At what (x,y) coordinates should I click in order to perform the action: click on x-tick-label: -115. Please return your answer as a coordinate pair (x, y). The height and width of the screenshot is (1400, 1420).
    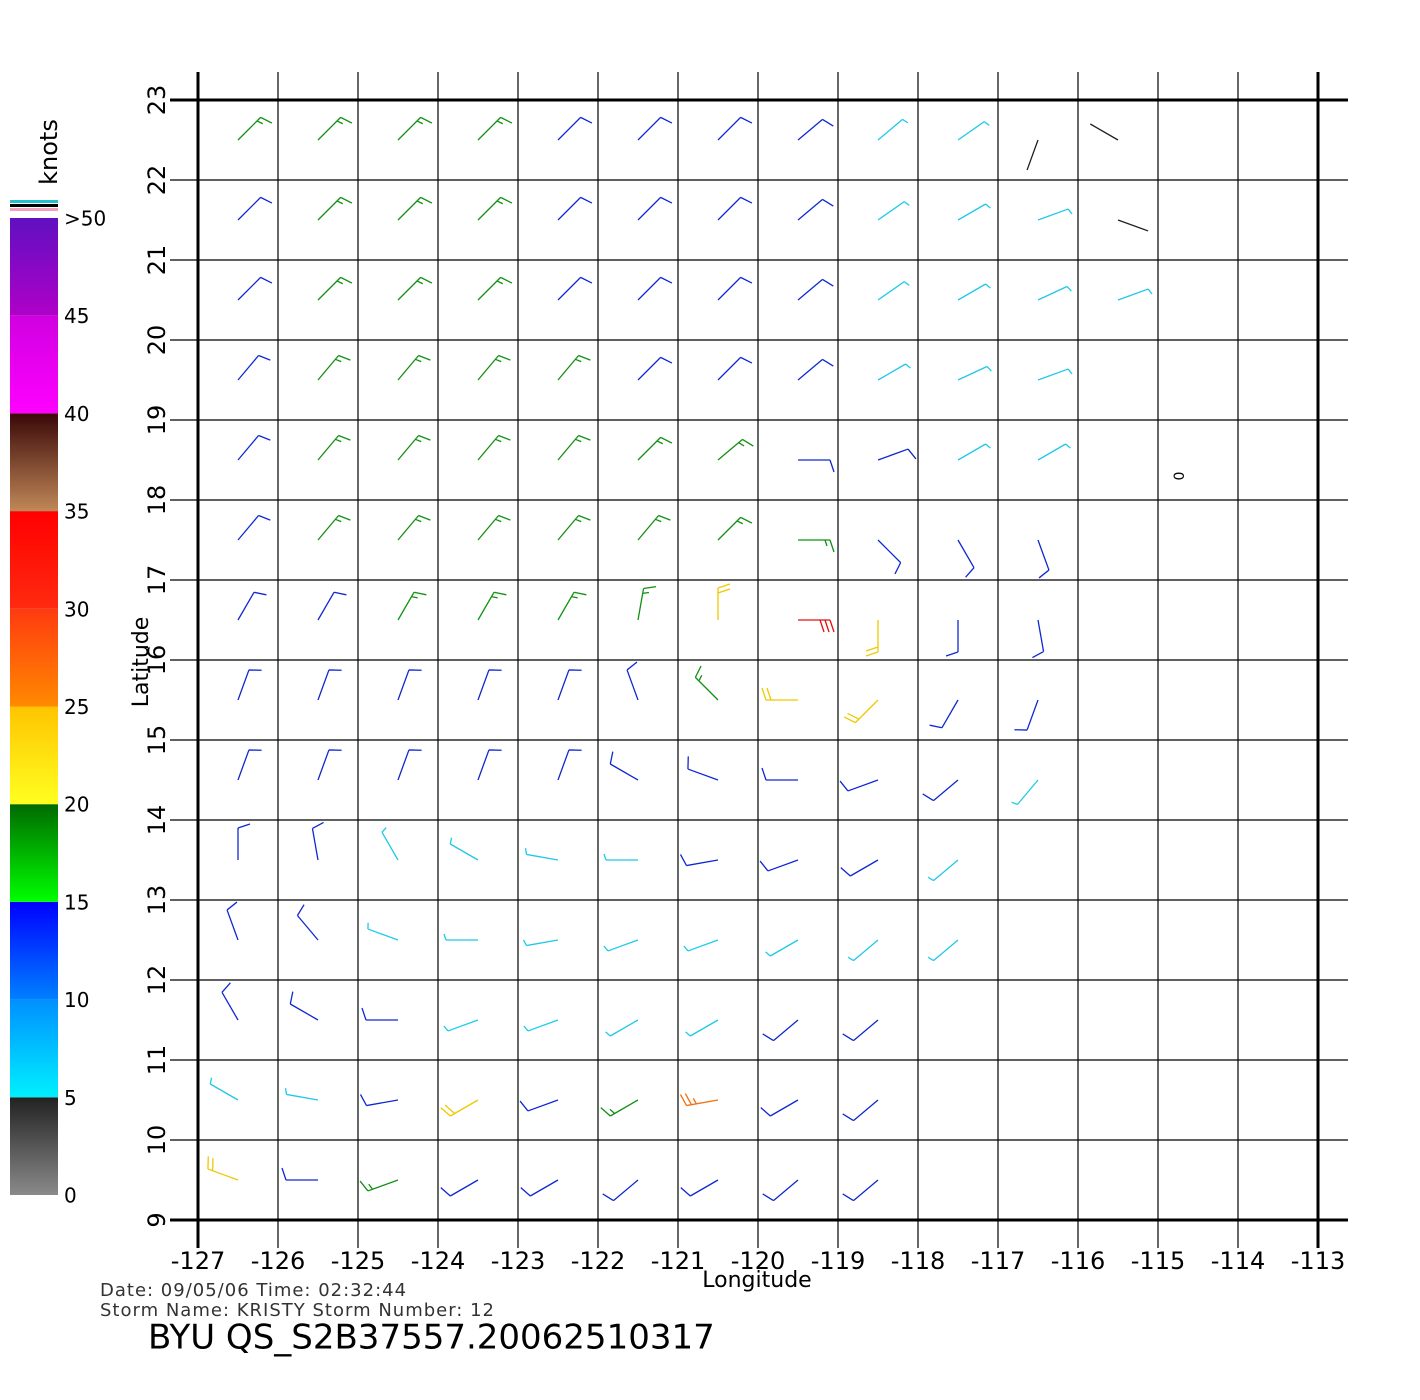
    Looking at the image, I should click on (1158, 1261).